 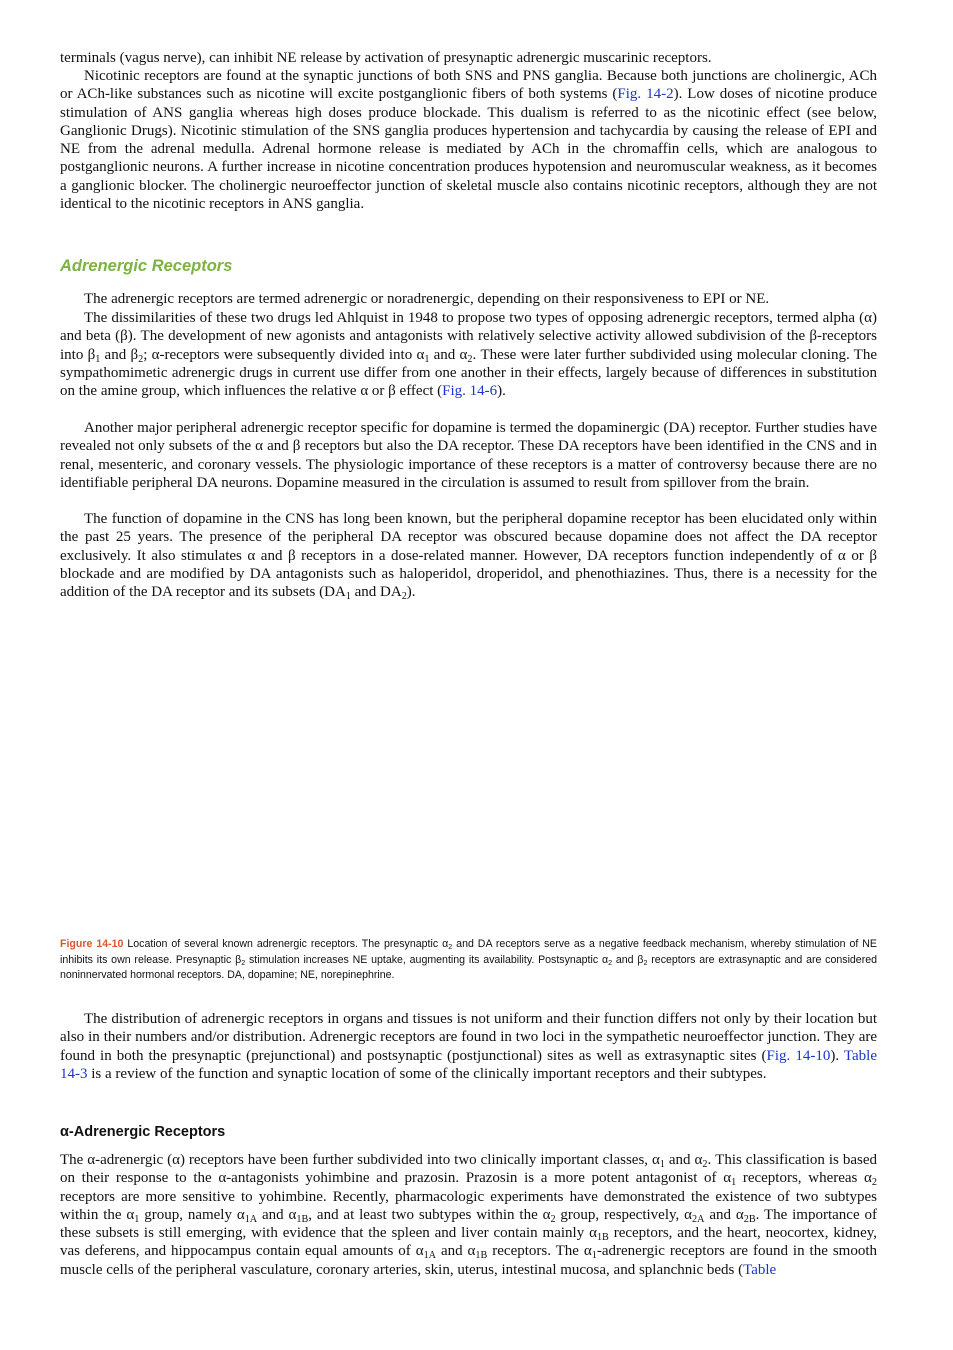 I want to click on text-run: Adrenergic Receptors, so click(x=146, y=266).